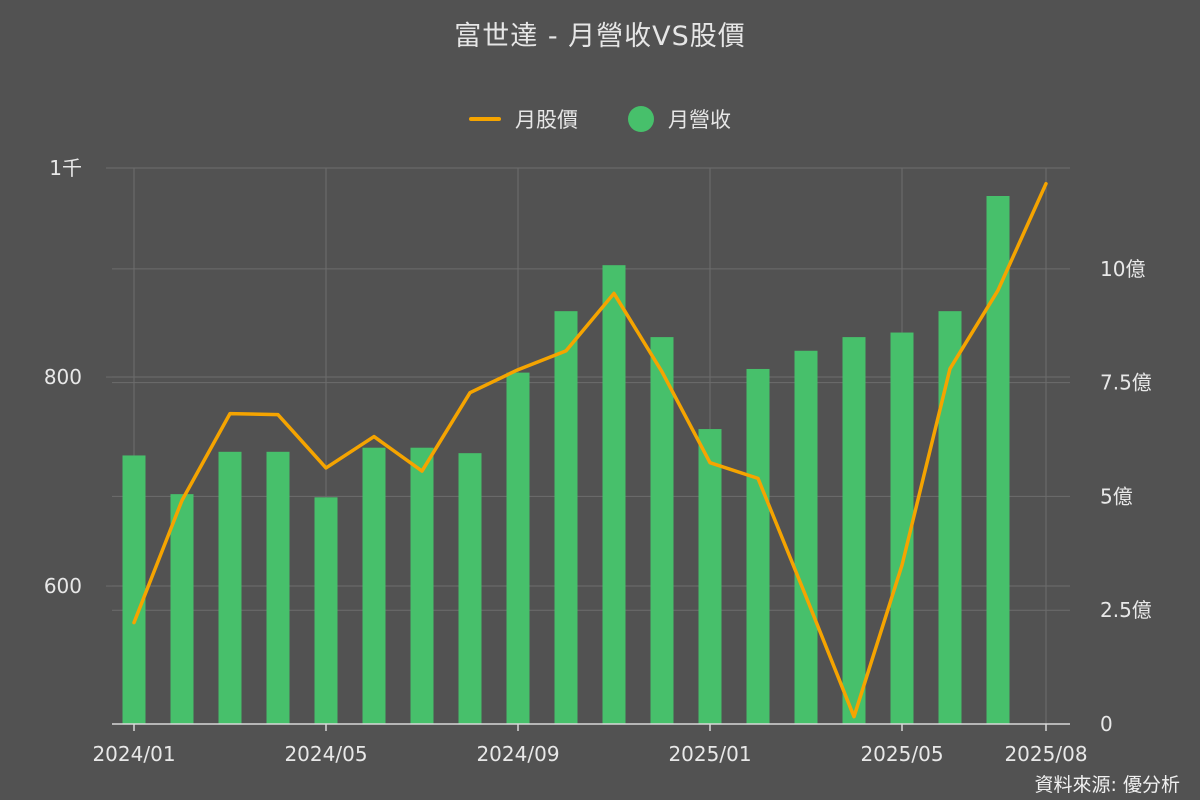  I want to click on legend-label-revenue: 月營收, so click(699, 120).